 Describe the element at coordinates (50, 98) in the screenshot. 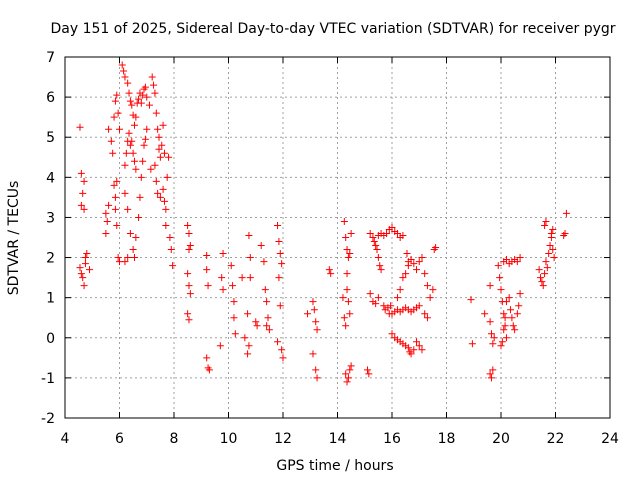

I see `y-tick-label: 6` at that location.